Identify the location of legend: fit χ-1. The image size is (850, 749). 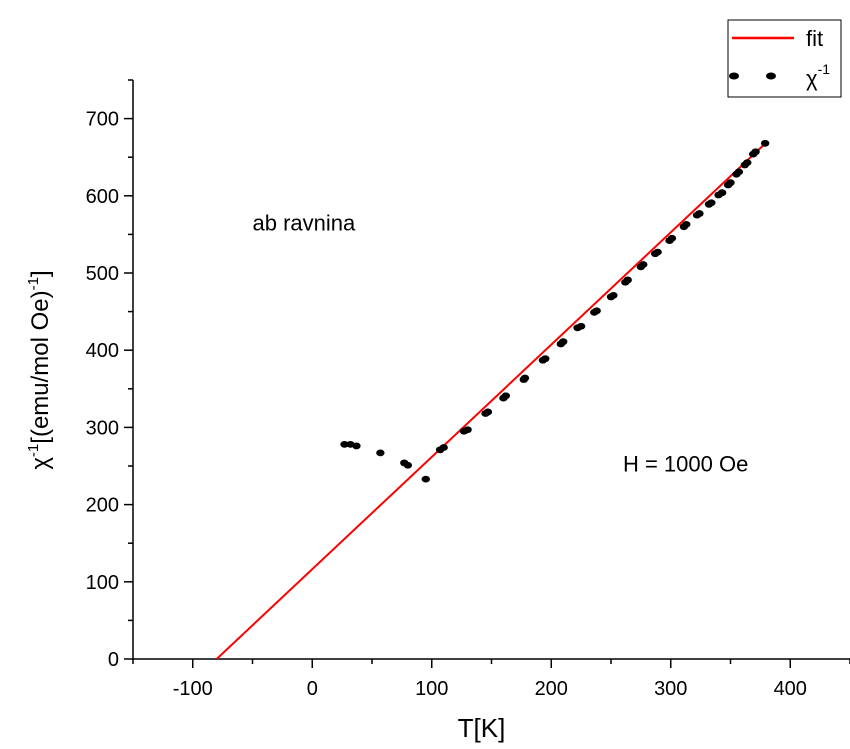
(784, 58).